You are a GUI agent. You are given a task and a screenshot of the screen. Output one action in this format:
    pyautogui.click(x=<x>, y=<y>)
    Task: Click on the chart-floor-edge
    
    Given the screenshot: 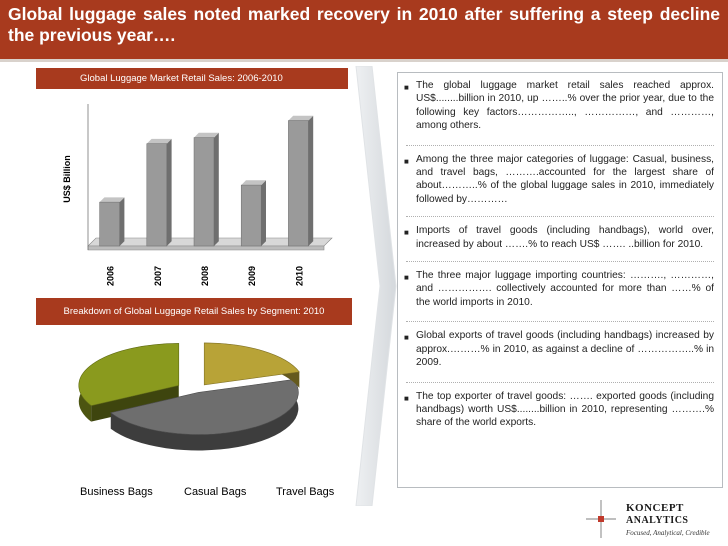 What is the action you would take?
    pyautogui.click(x=206, y=248)
    